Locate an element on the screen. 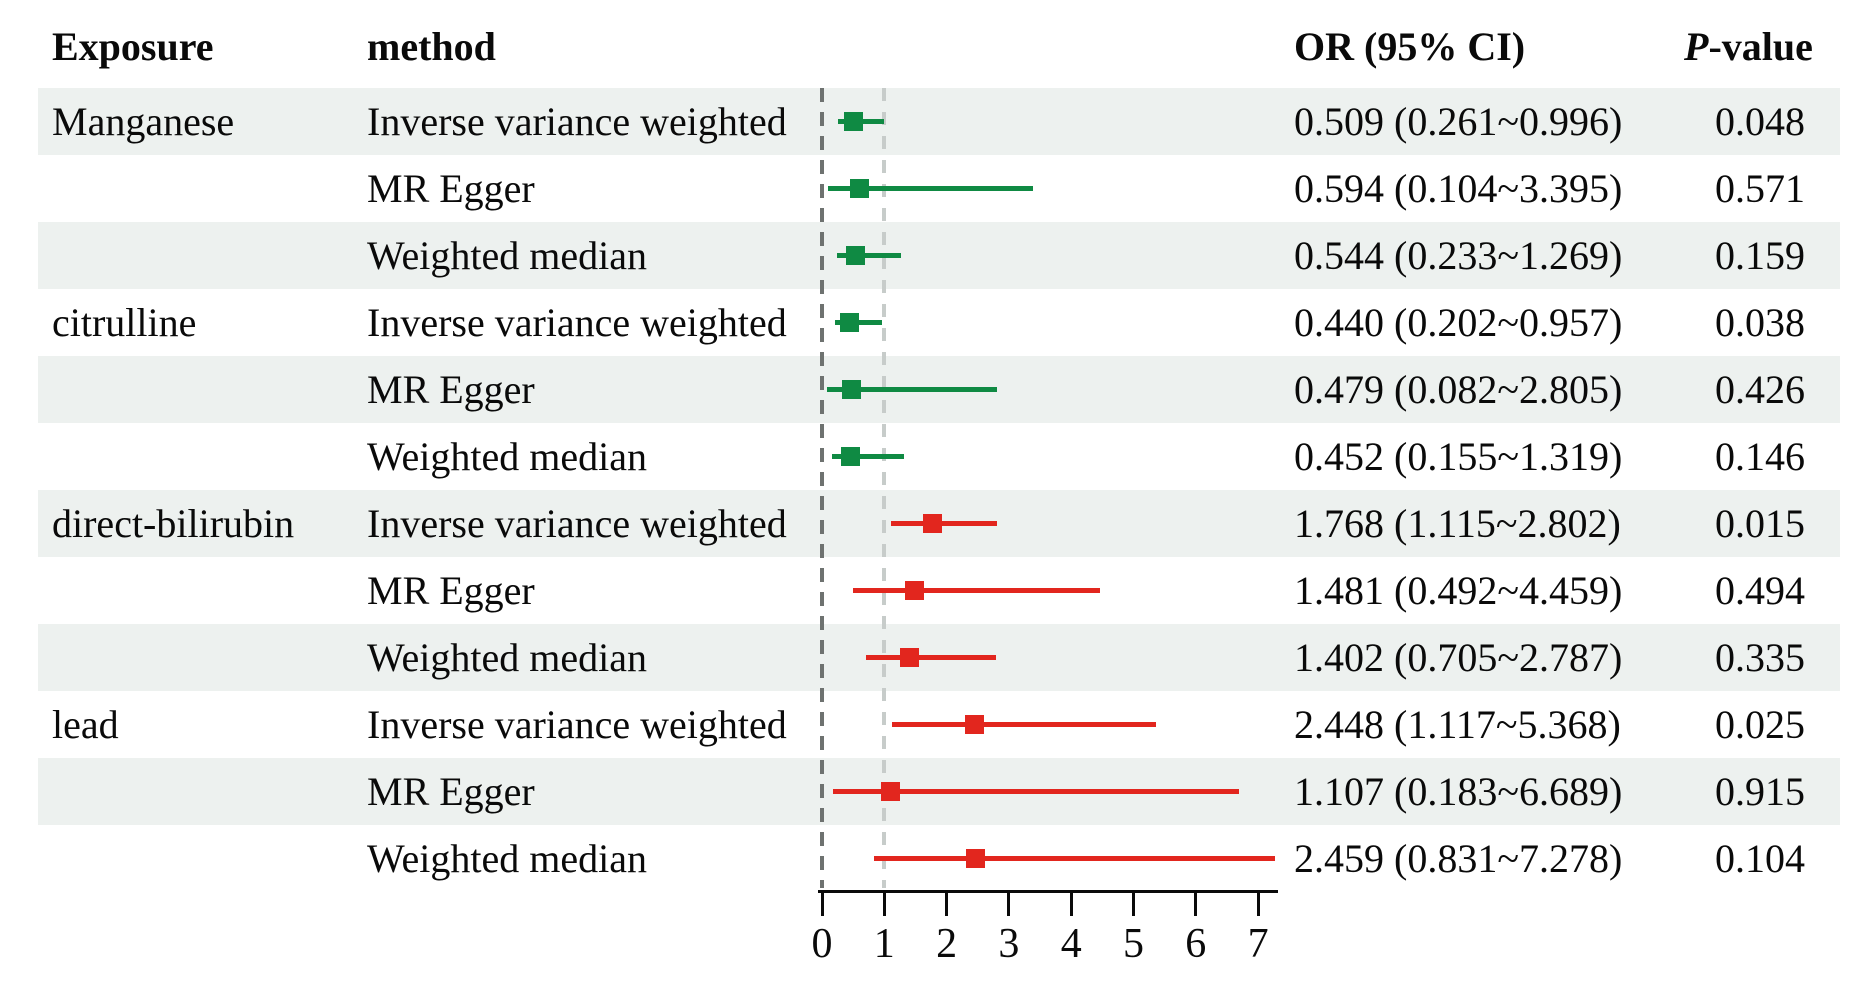 The image size is (1876, 1007). p-value: 0.335 is located at coordinates (1760, 657).